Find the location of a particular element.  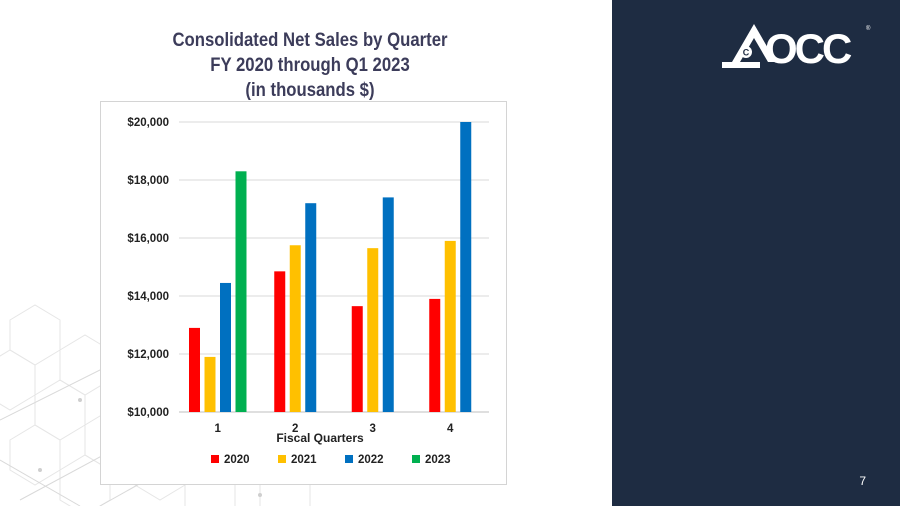

logo-mark-icon: C is located at coordinates (749, 46).